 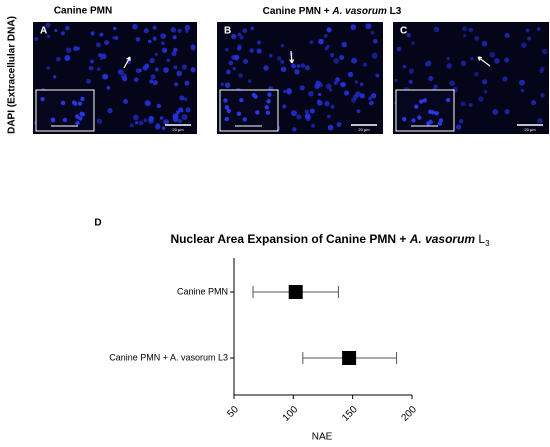 I want to click on title-part: L, so click(x=480, y=239).